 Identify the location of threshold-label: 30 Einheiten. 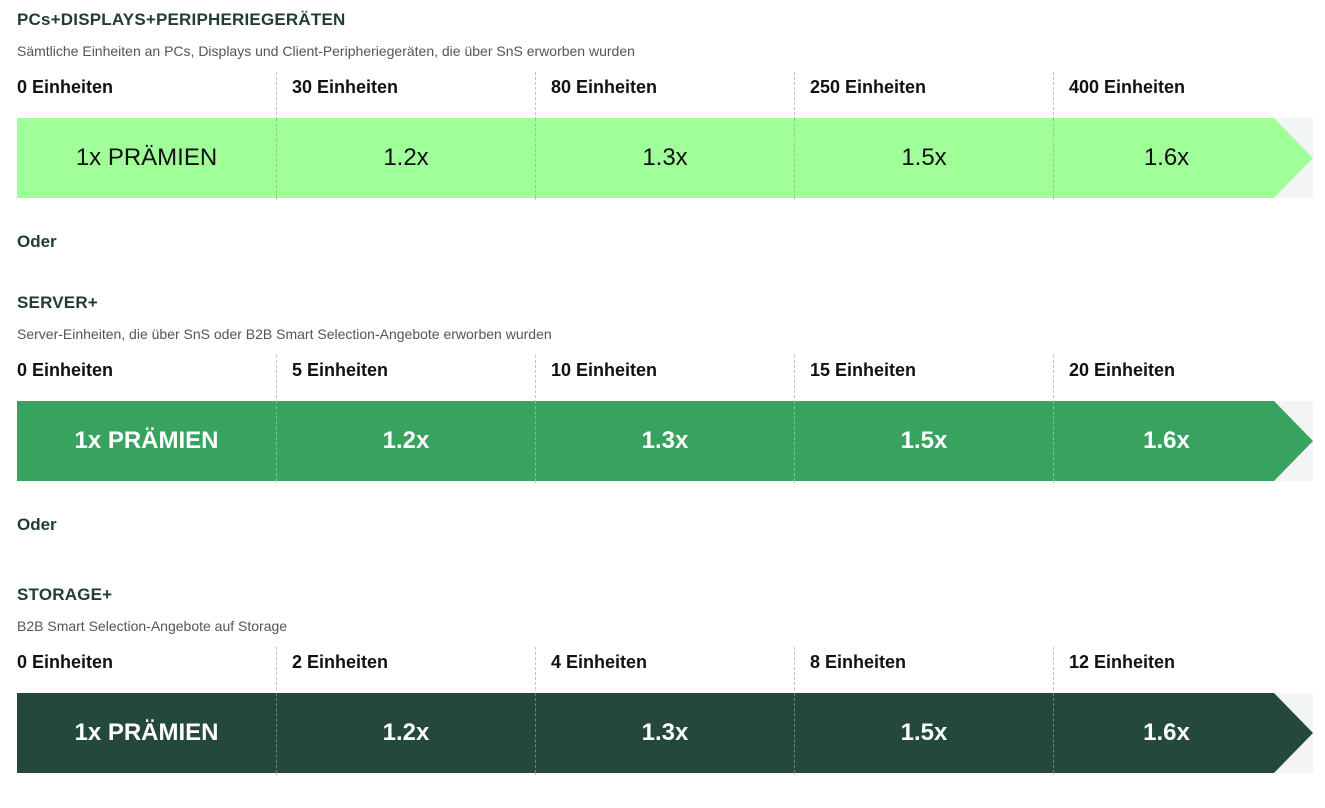
(345, 87).